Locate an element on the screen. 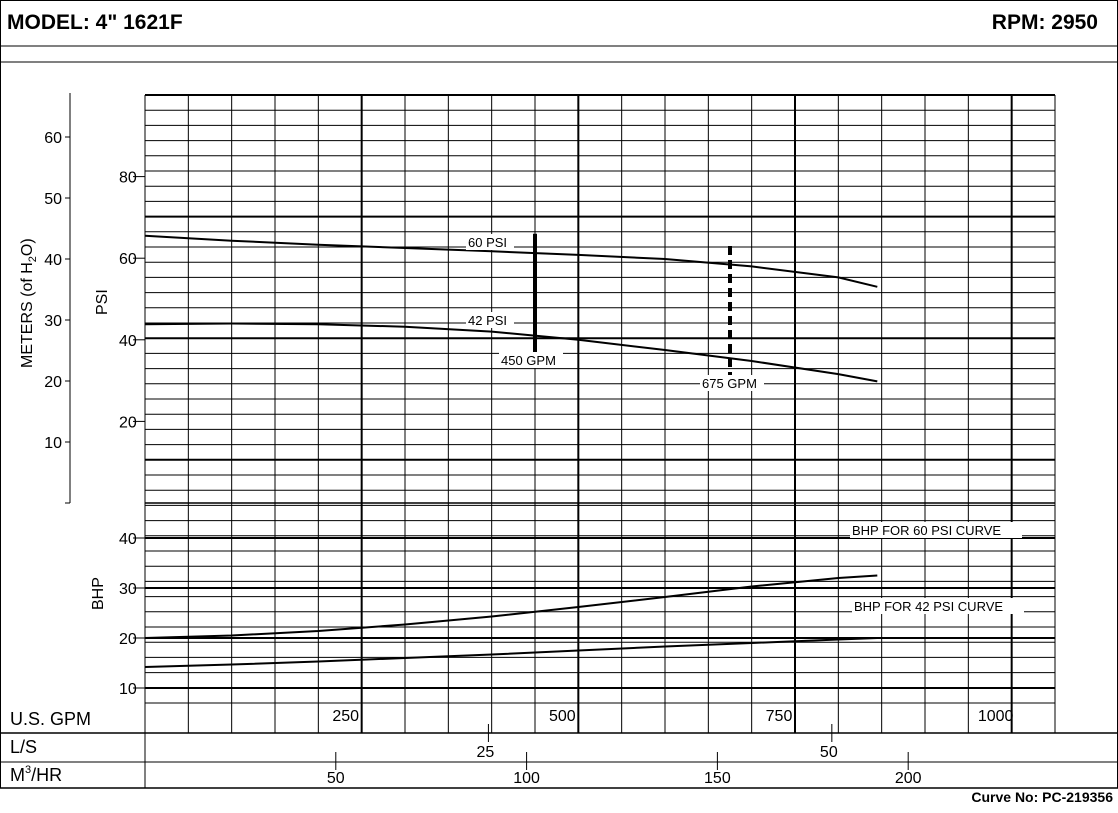  gpm-scale-tick-label: 250 is located at coordinates (345, 716).